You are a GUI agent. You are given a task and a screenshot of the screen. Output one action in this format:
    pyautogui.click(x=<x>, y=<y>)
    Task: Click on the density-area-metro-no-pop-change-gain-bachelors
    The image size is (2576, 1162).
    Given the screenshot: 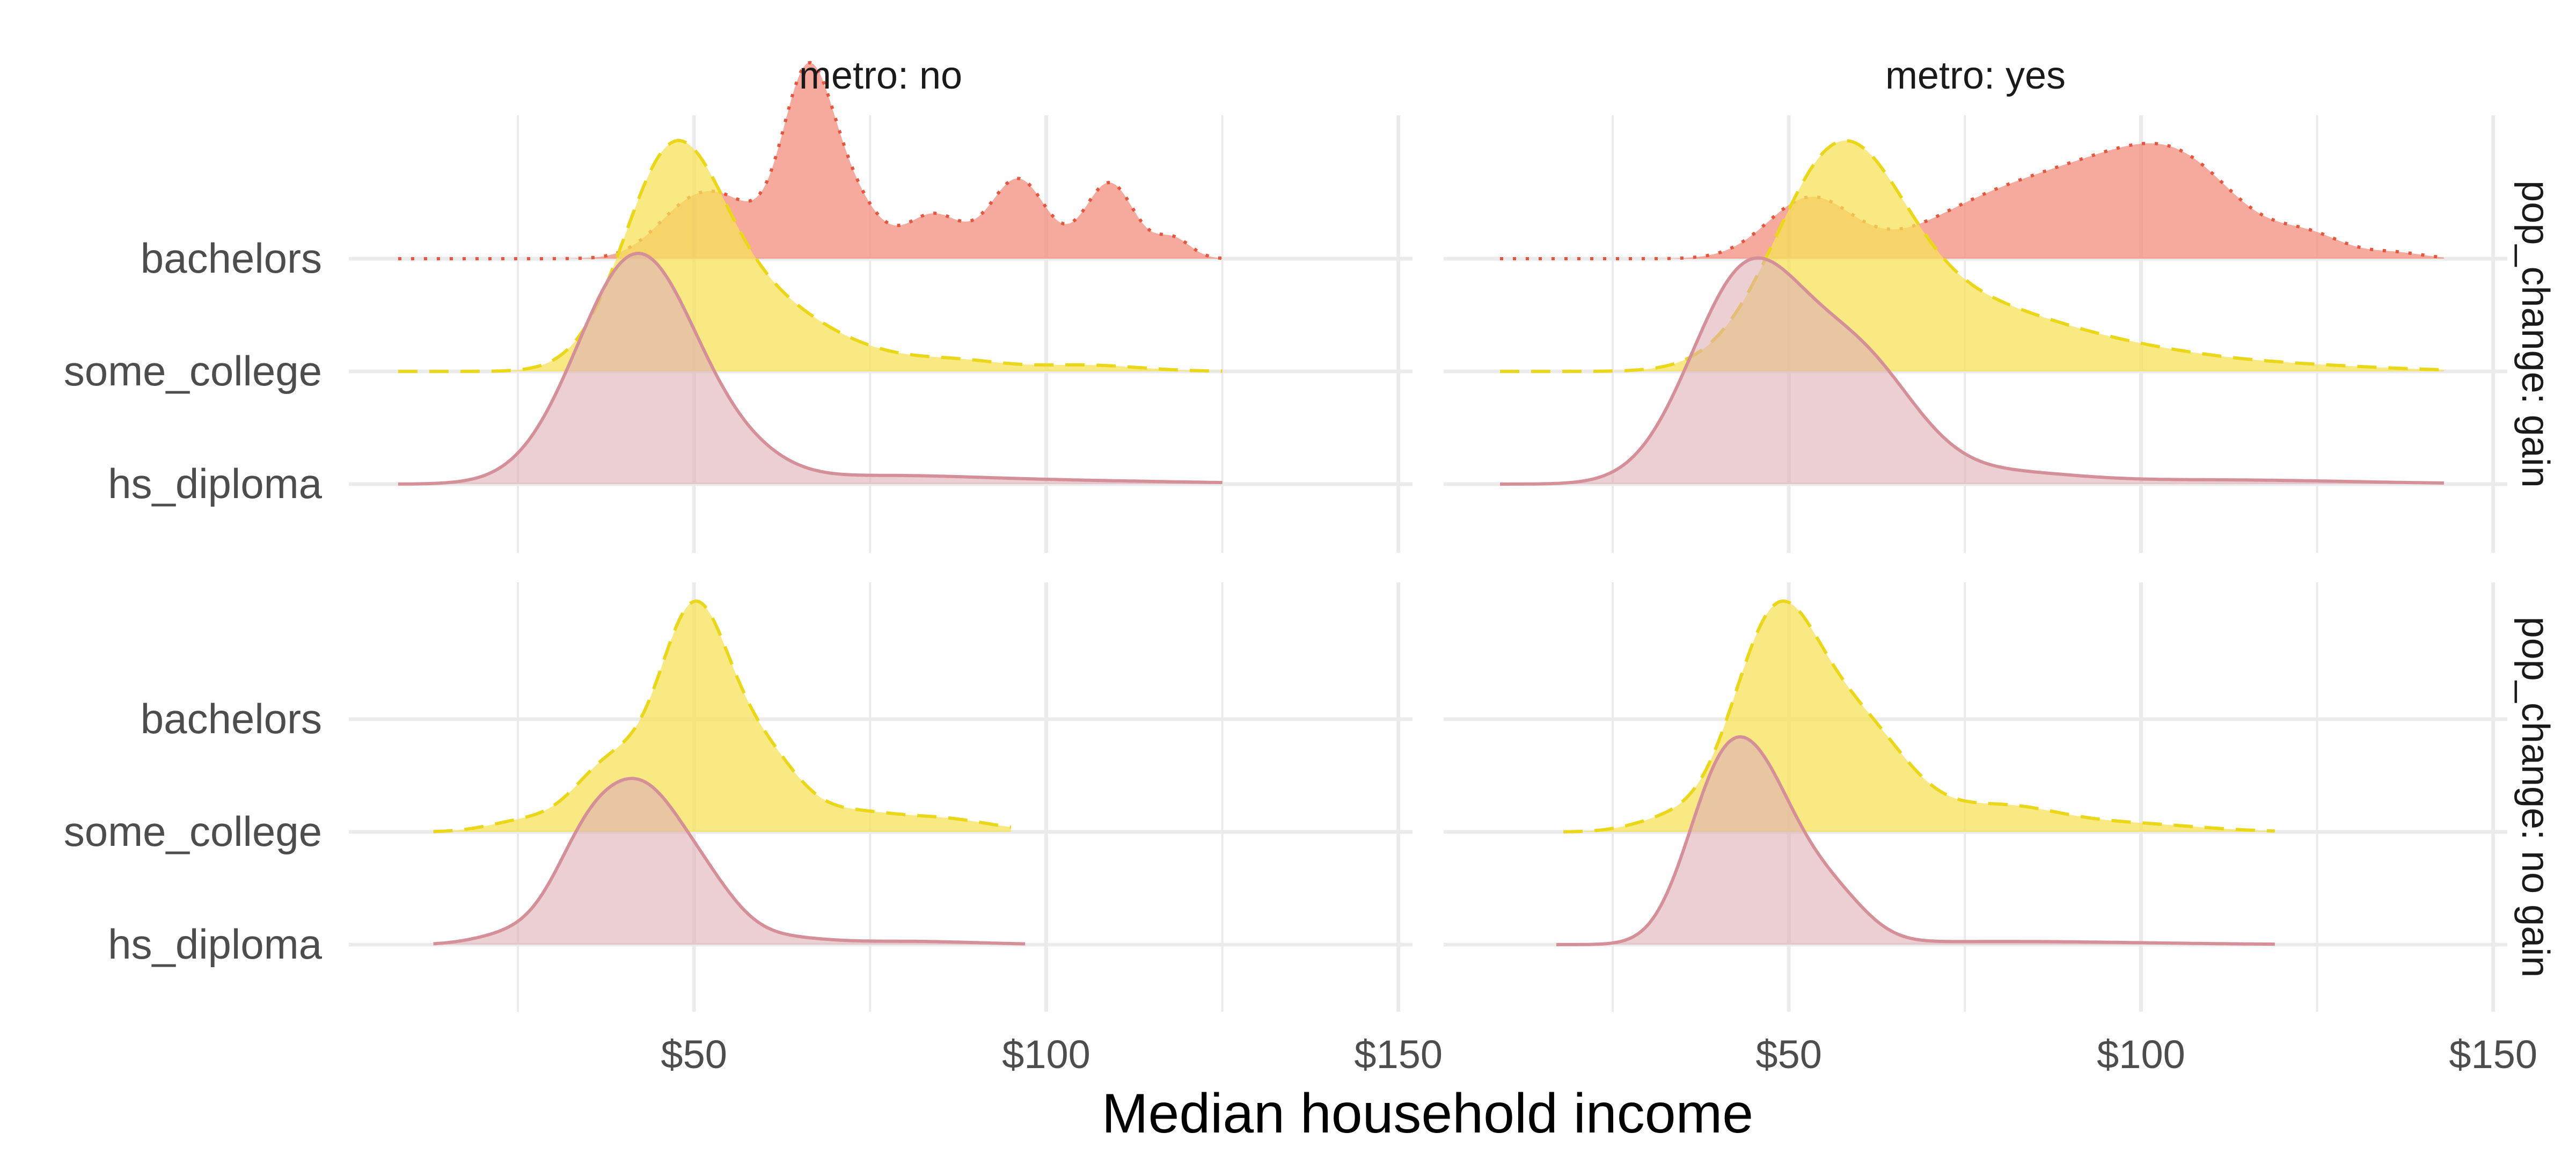 What is the action you would take?
    pyautogui.click(x=810, y=160)
    